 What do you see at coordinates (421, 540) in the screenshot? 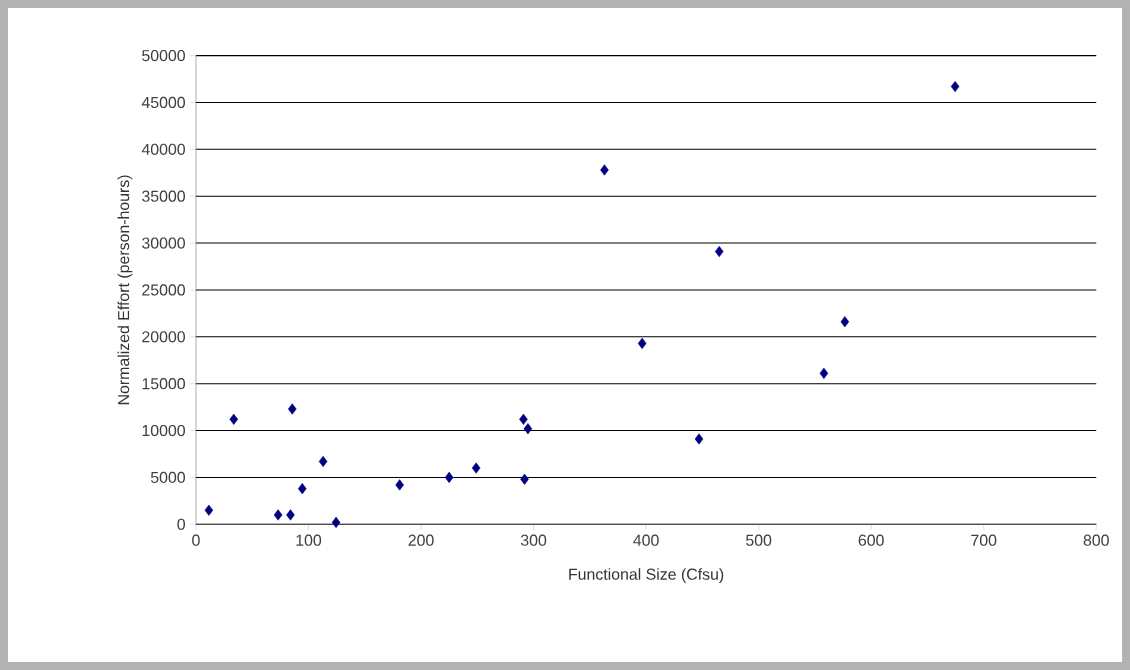
I see `x-tick-label: 200` at bounding box center [421, 540].